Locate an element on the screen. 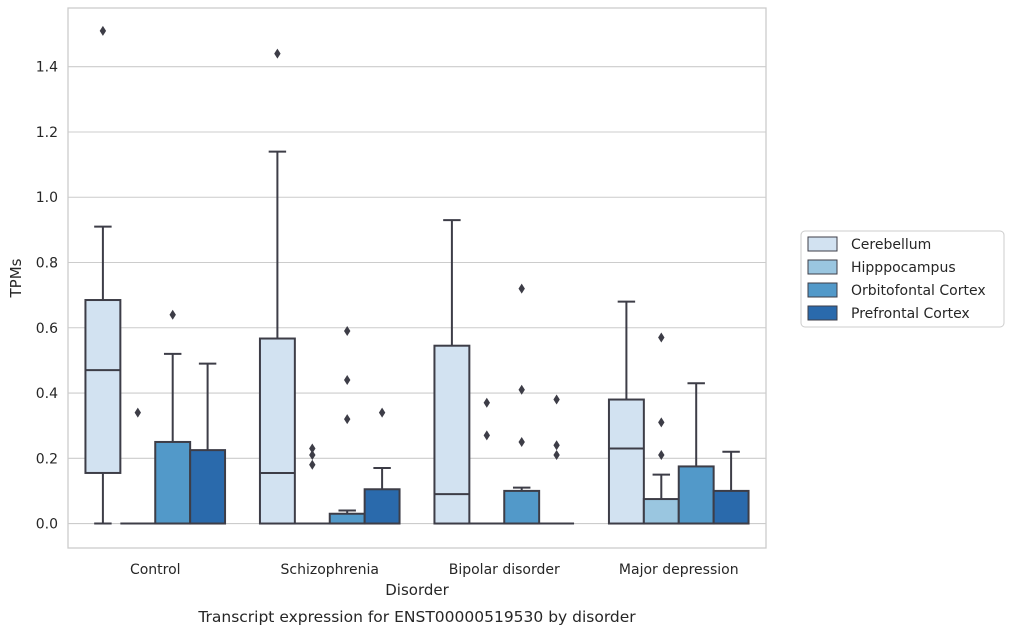  y-tick-label: 0.2 is located at coordinates (47, 459).